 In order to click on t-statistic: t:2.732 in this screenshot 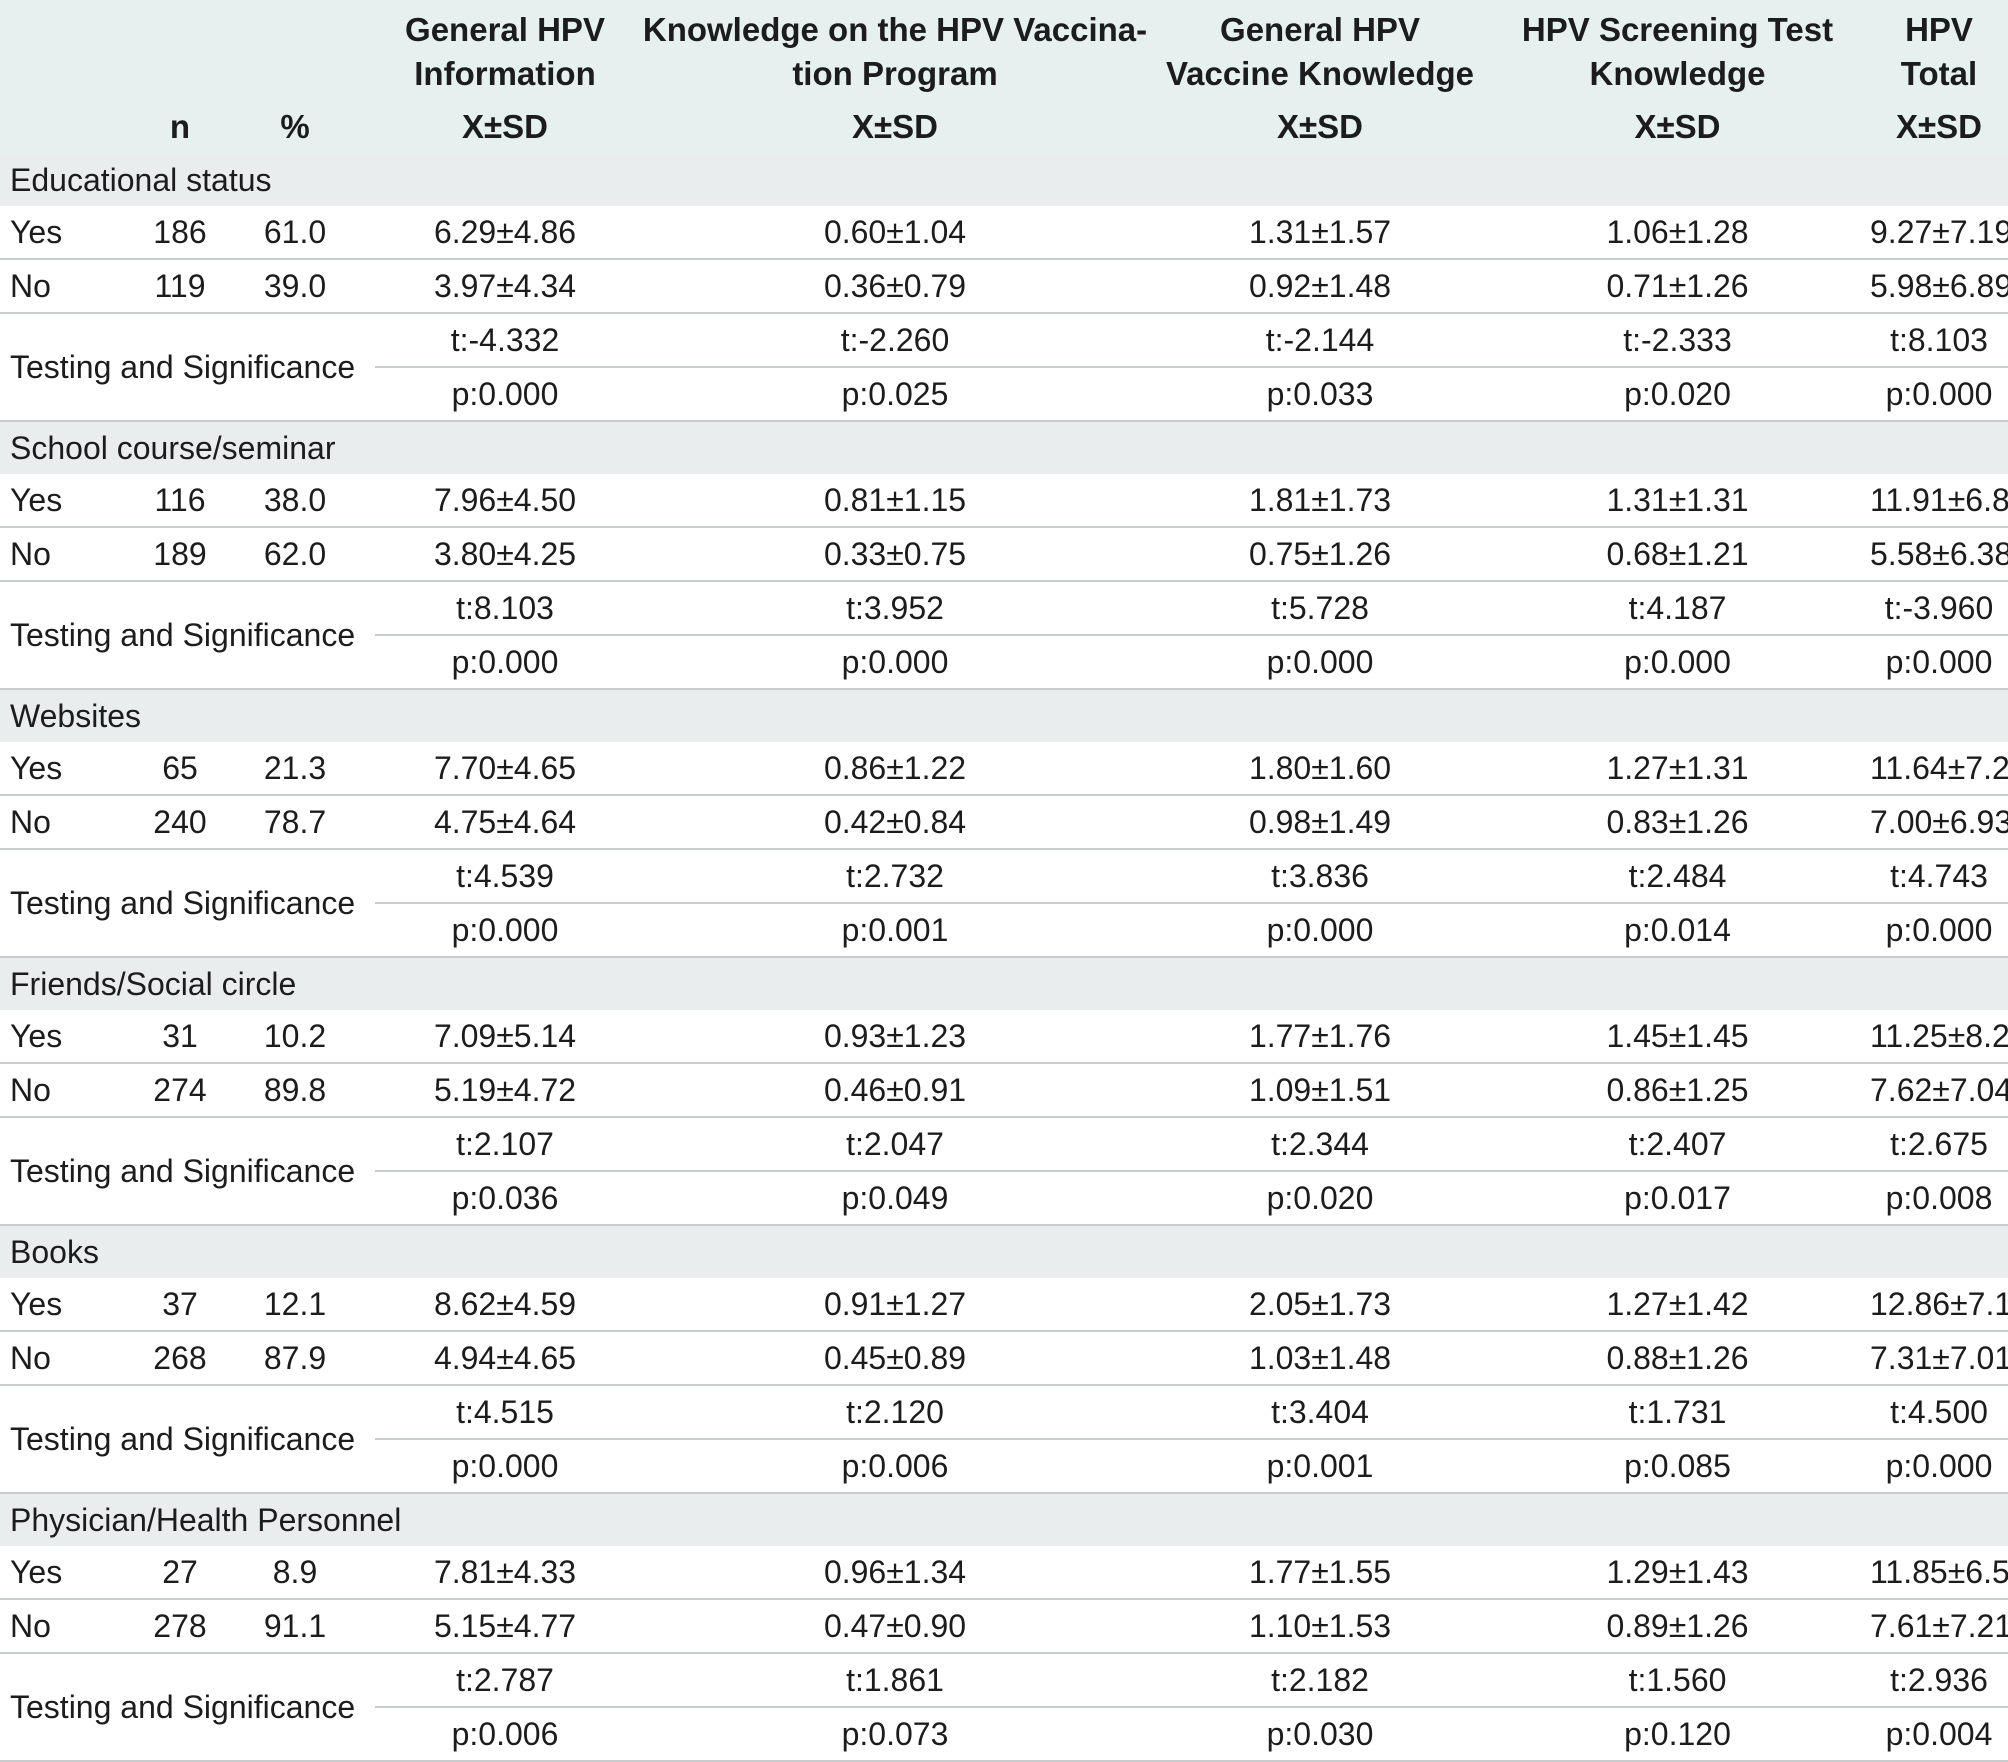, I will do `click(895, 876)`.